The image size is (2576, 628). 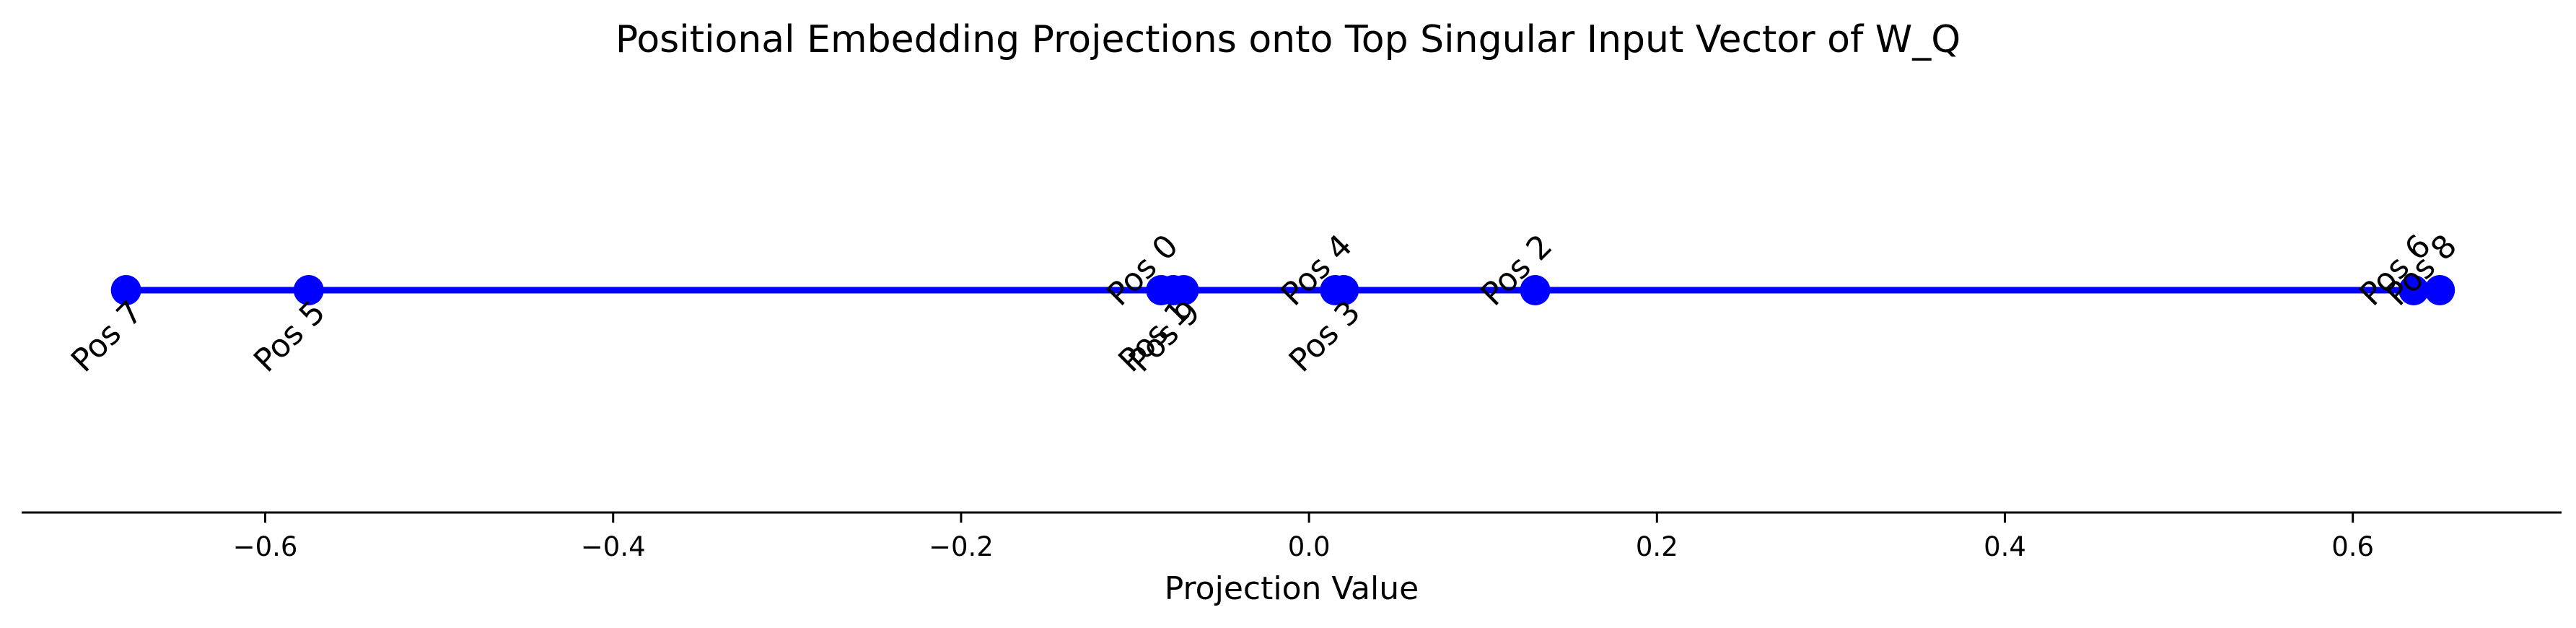 What do you see at coordinates (613, 546) in the screenshot?
I see `x-tick-label: −0.4` at bounding box center [613, 546].